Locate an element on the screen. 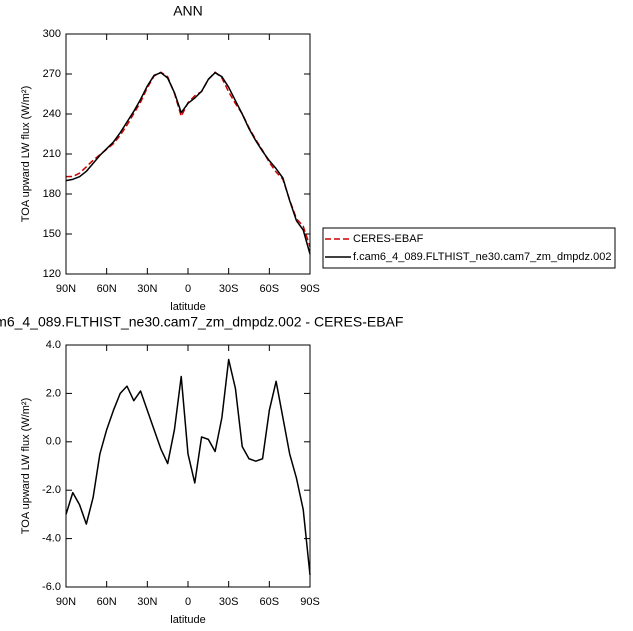  plot-frame is located at coordinates (188, 154).